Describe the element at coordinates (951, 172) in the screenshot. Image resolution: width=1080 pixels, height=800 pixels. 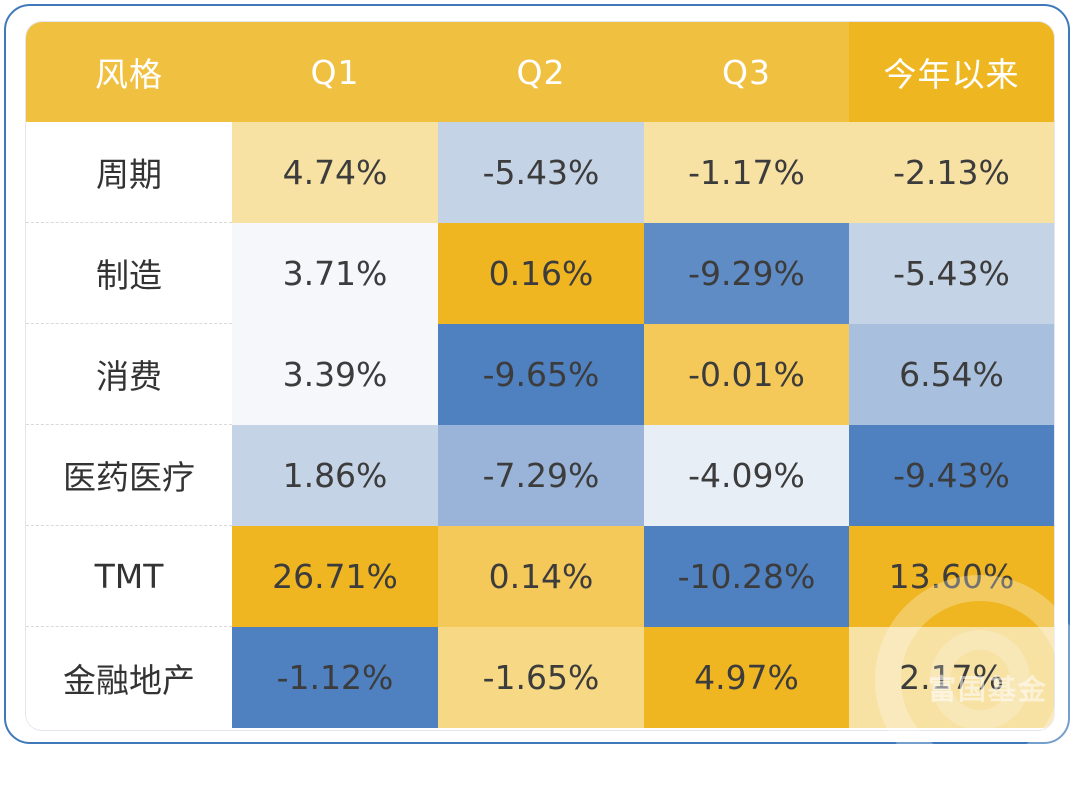
I see `cell-ytd: -2.13%` at that location.